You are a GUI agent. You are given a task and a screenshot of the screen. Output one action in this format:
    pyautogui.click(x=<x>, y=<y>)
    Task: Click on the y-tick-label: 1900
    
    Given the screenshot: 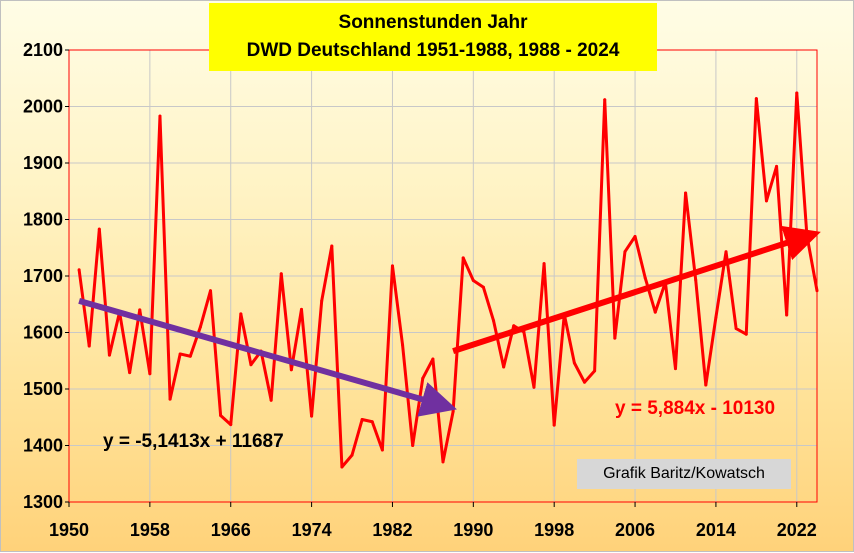 What is the action you would take?
    pyautogui.click(x=43, y=163)
    